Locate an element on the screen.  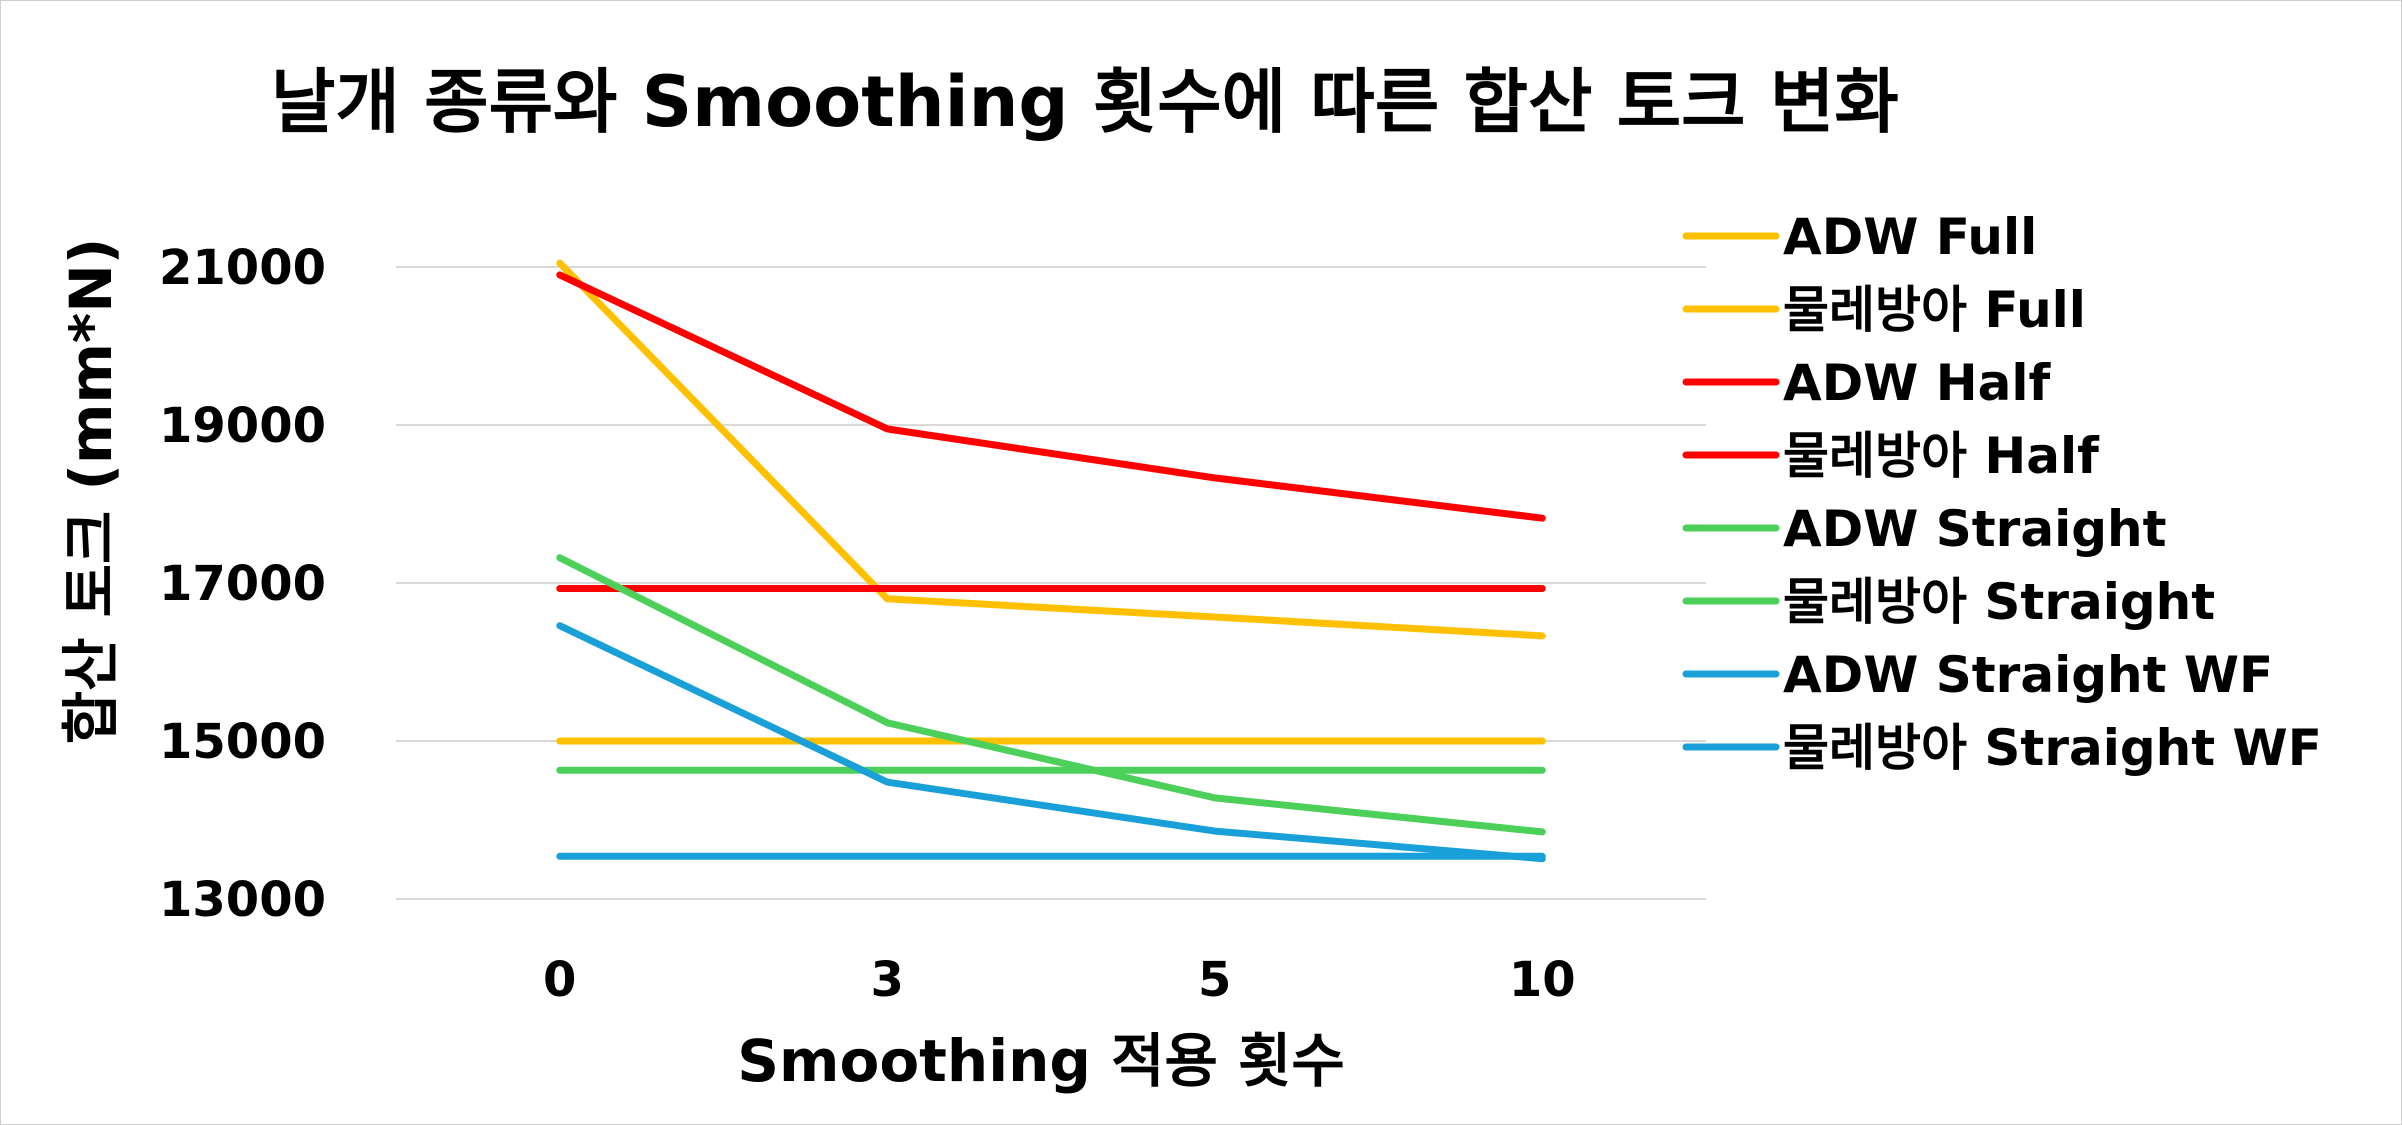
y-tick-label: 21000 is located at coordinates (242, 268).